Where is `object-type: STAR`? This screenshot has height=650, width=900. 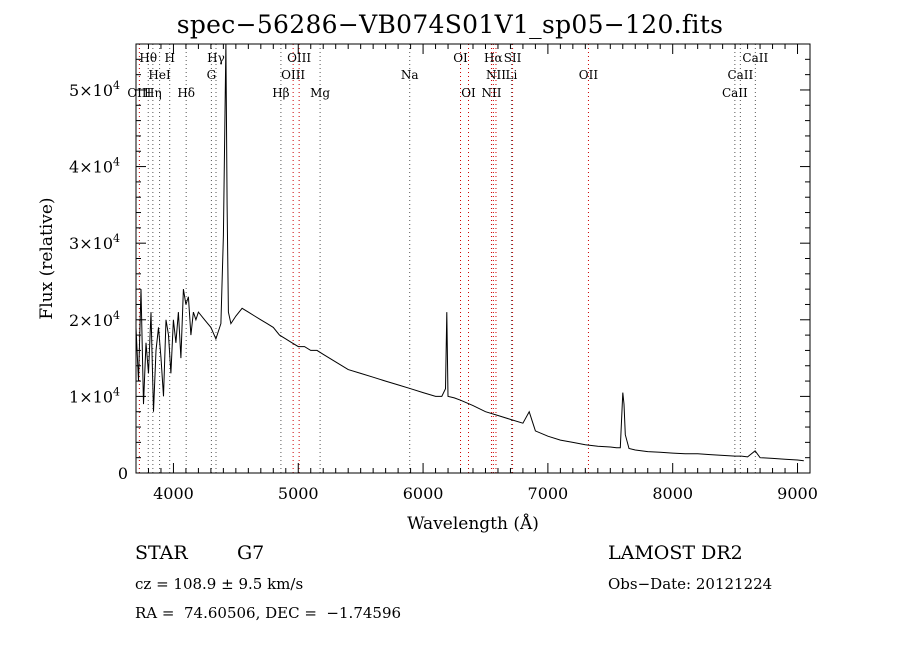
object-type: STAR is located at coordinates (161, 553).